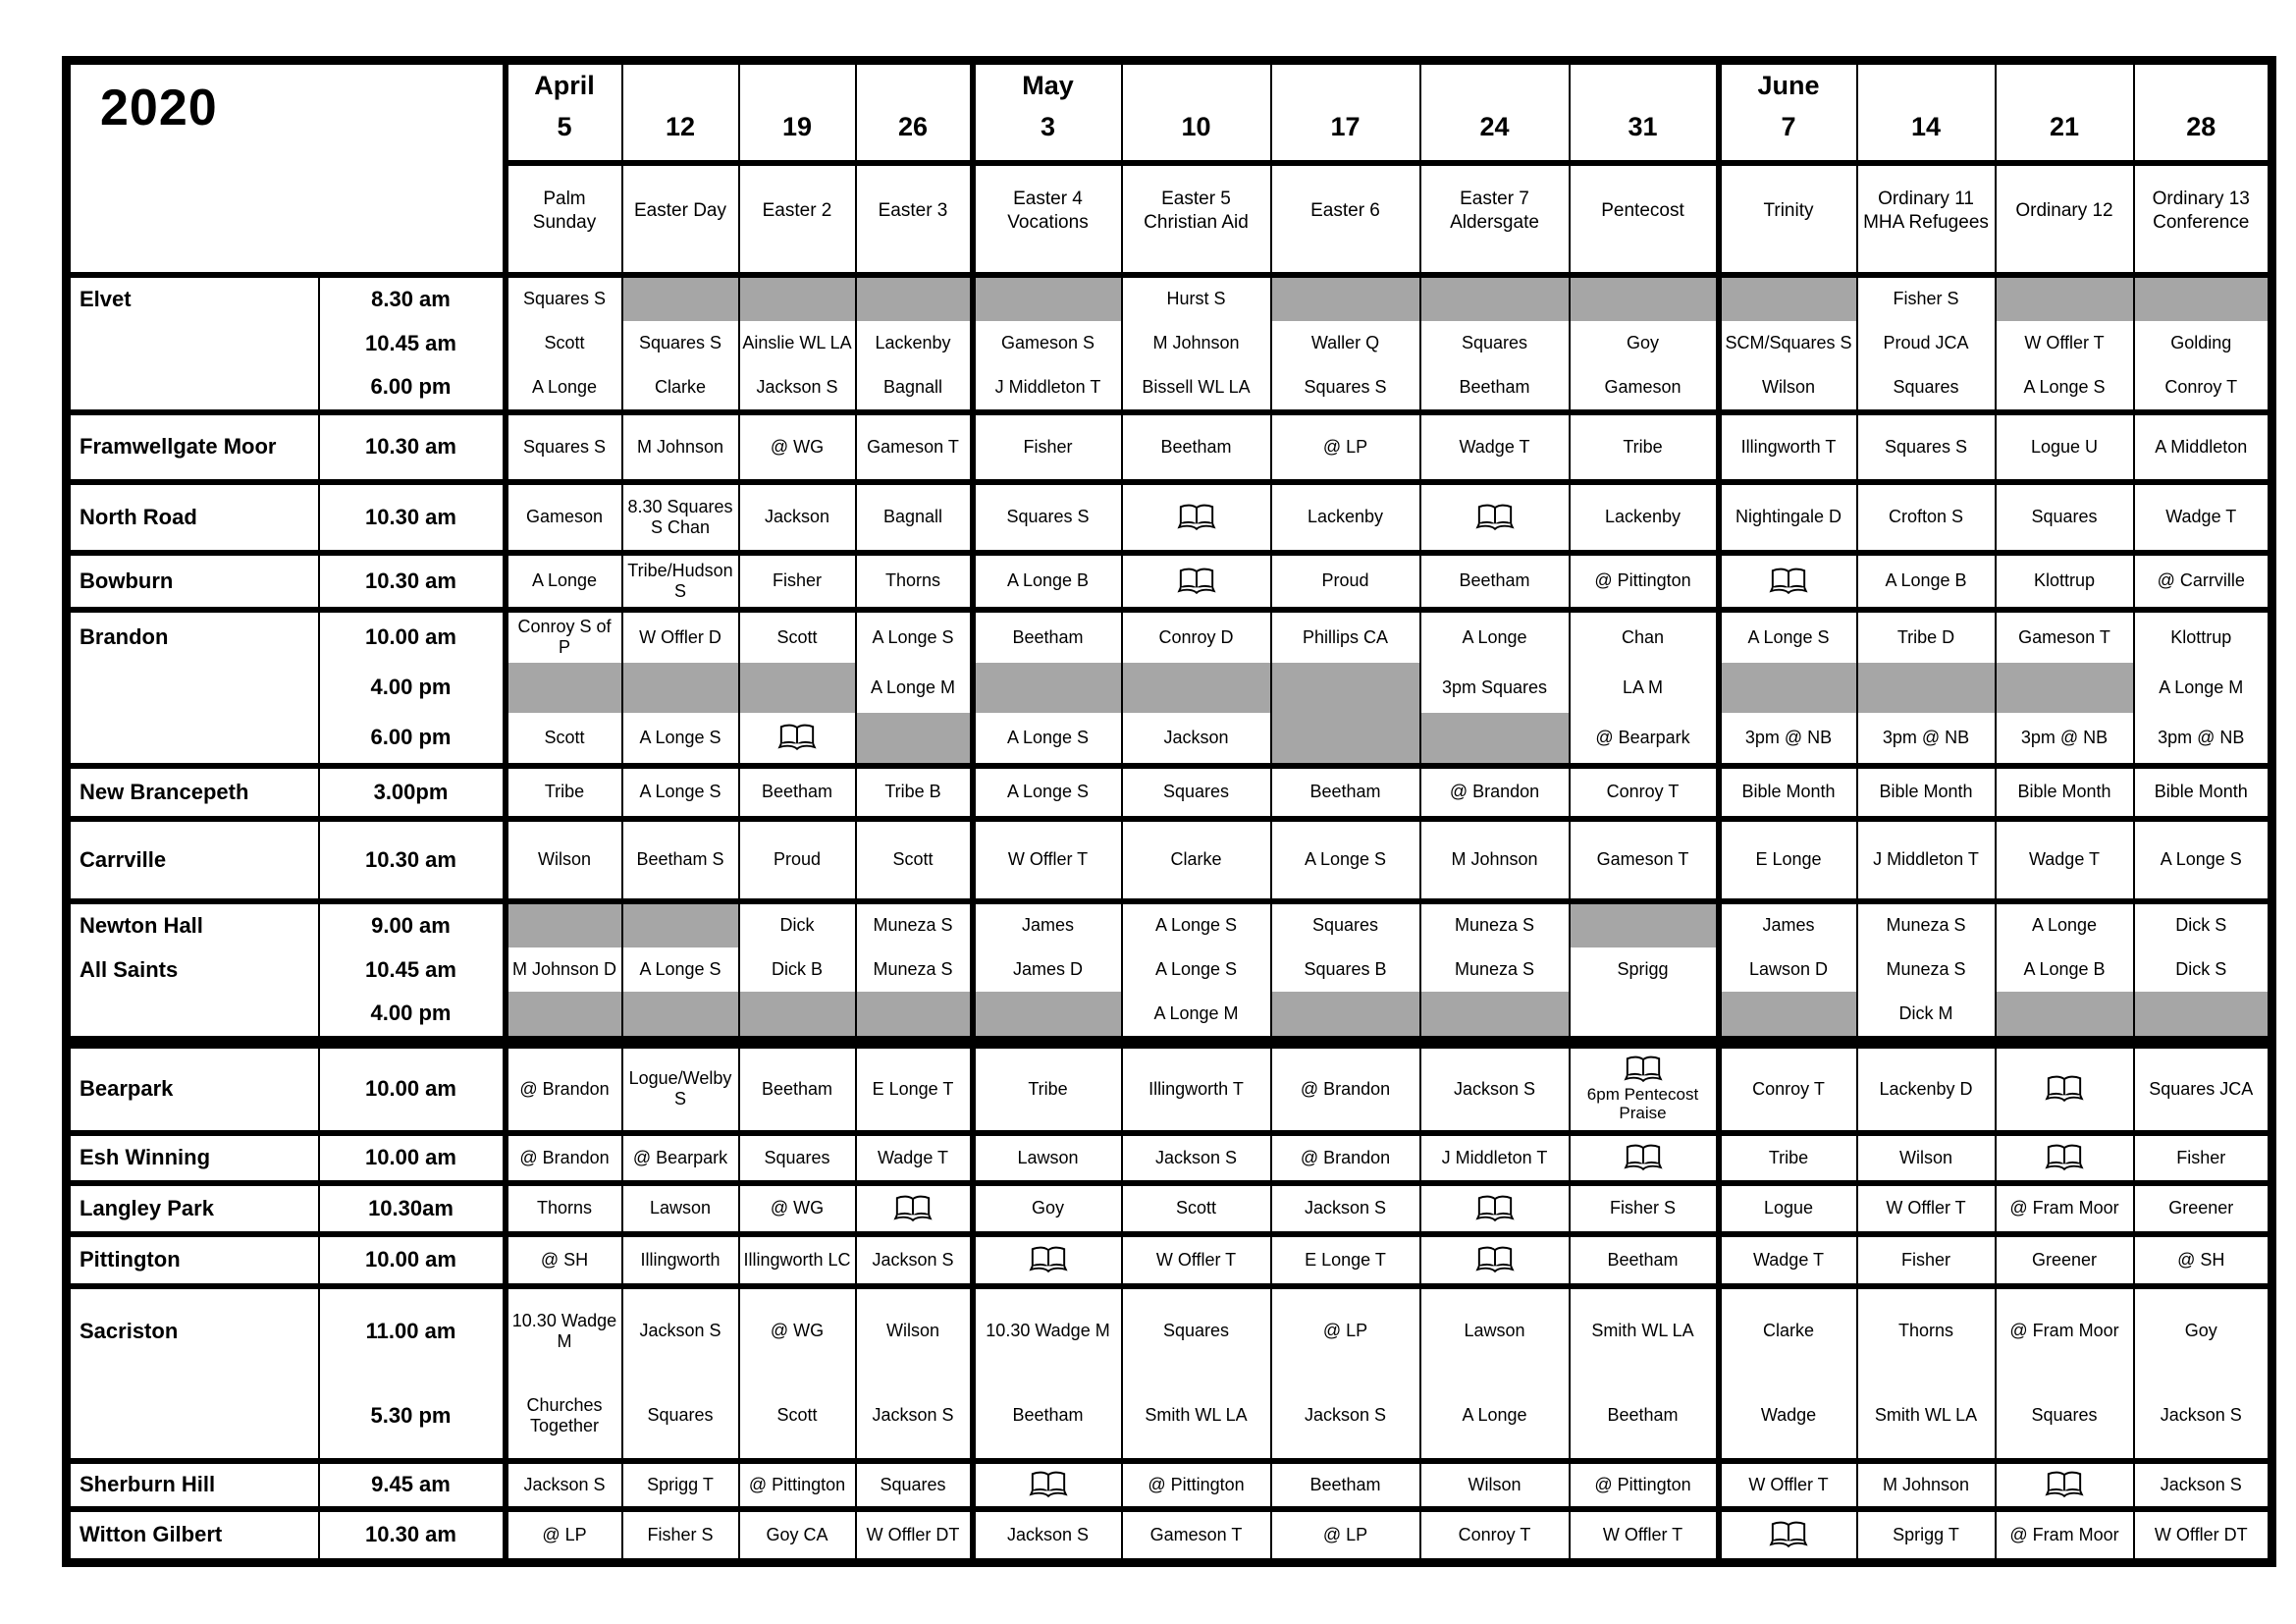  I want to click on rota-entry: 10.30 Wadge M, so click(564, 1330).